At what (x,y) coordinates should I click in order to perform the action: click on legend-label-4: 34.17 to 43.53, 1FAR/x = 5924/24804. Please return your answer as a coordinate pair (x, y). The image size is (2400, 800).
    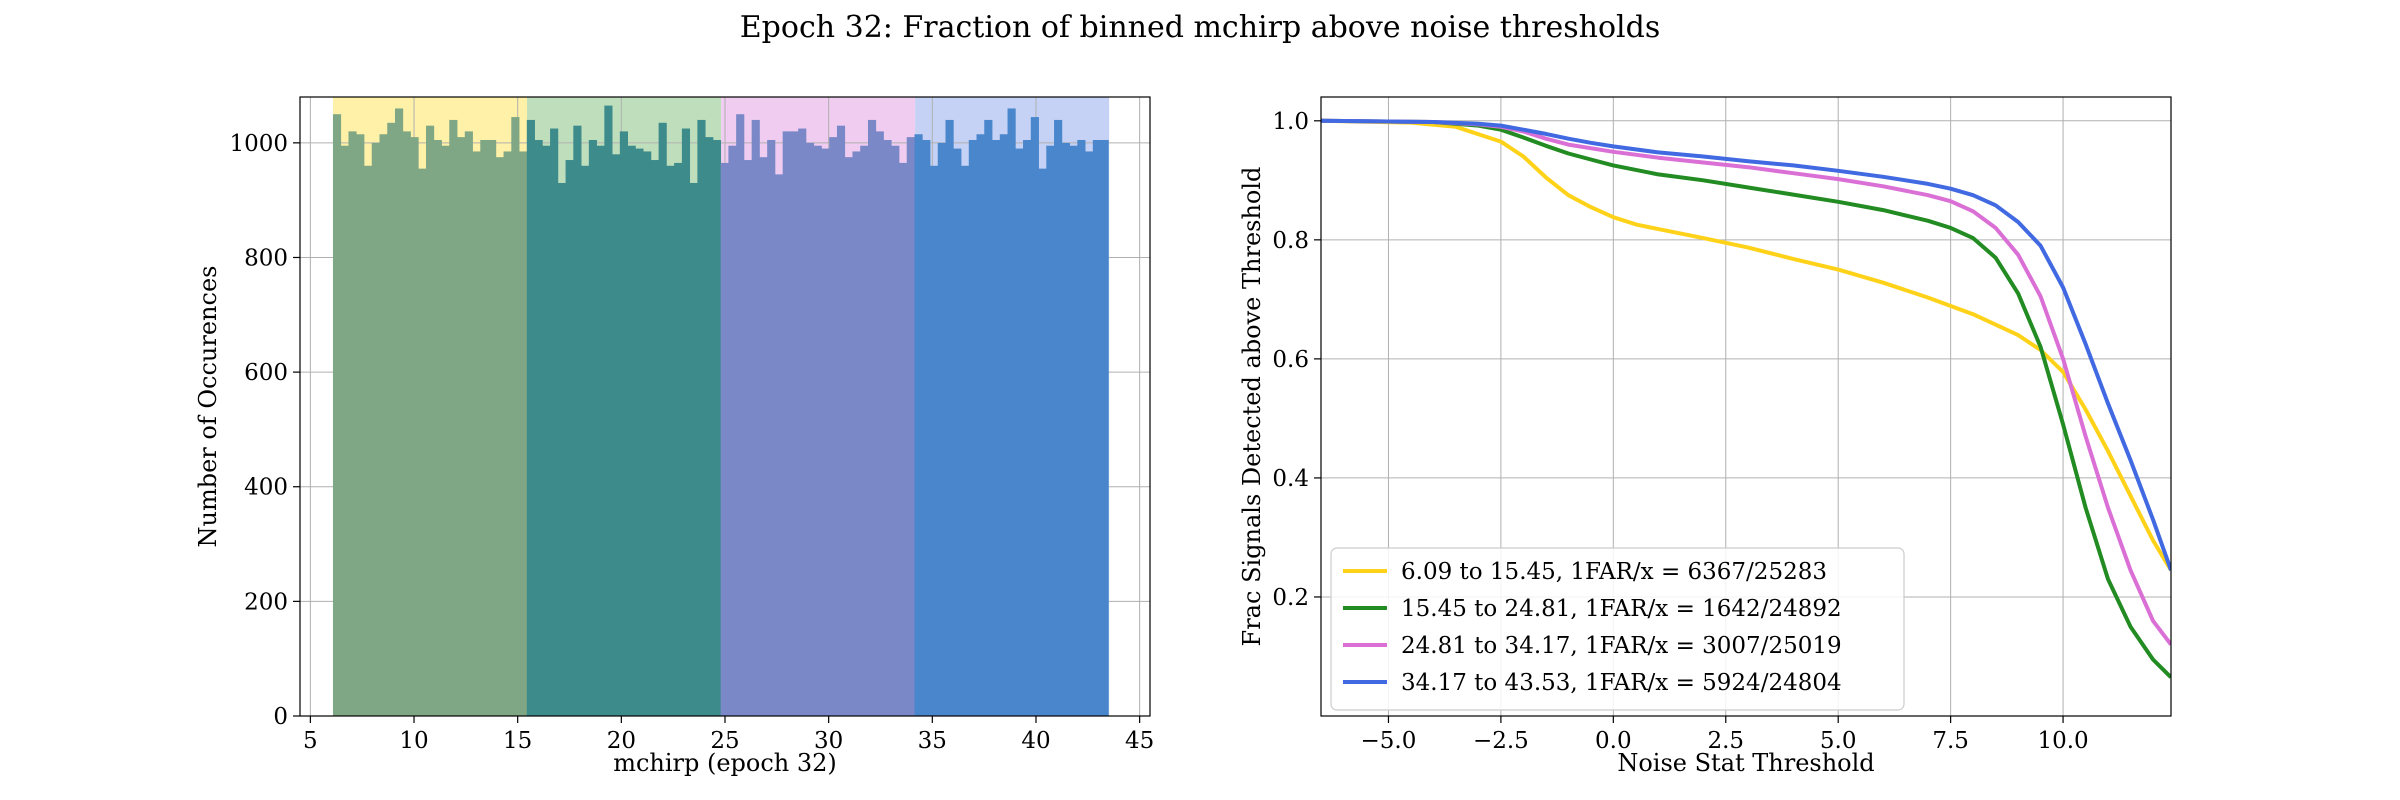
    Looking at the image, I should click on (1621, 683).